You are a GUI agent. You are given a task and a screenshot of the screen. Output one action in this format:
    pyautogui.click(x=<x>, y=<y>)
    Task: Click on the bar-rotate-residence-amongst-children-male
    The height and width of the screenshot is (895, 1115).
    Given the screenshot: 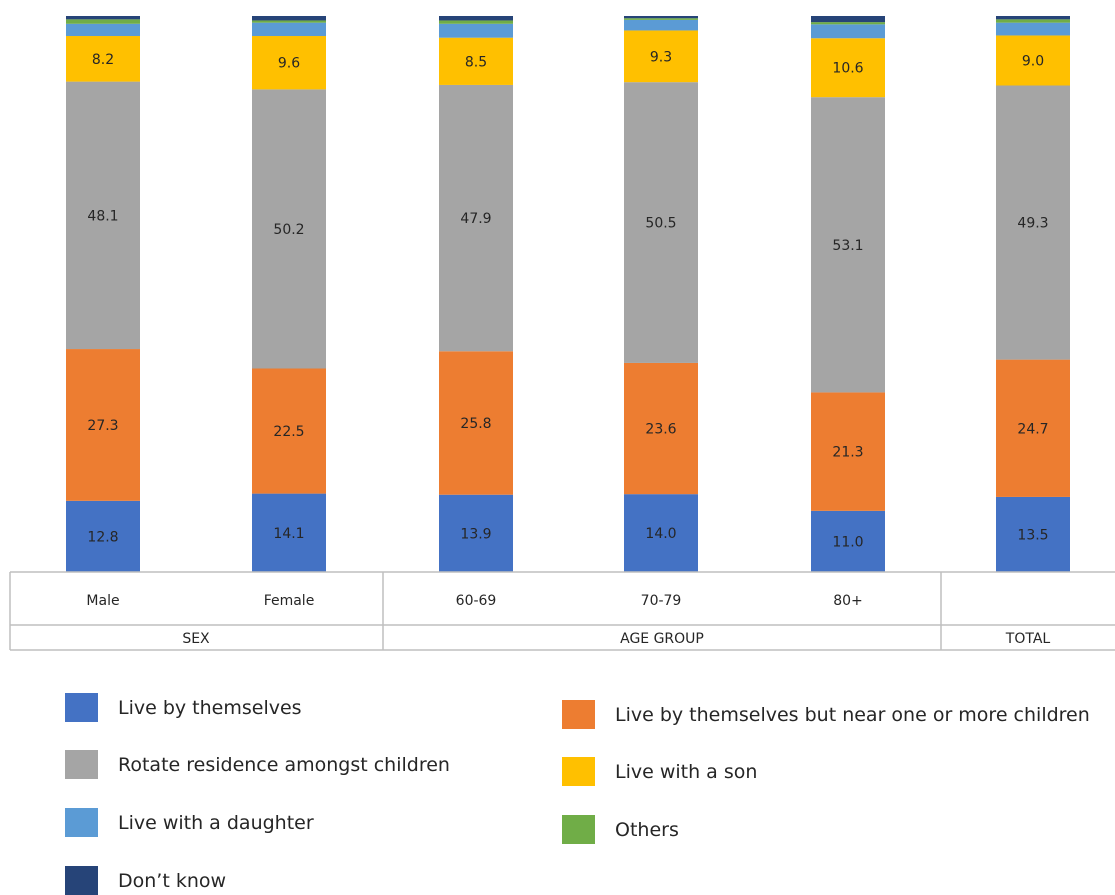 What is the action you would take?
    pyautogui.click(x=103, y=215)
    